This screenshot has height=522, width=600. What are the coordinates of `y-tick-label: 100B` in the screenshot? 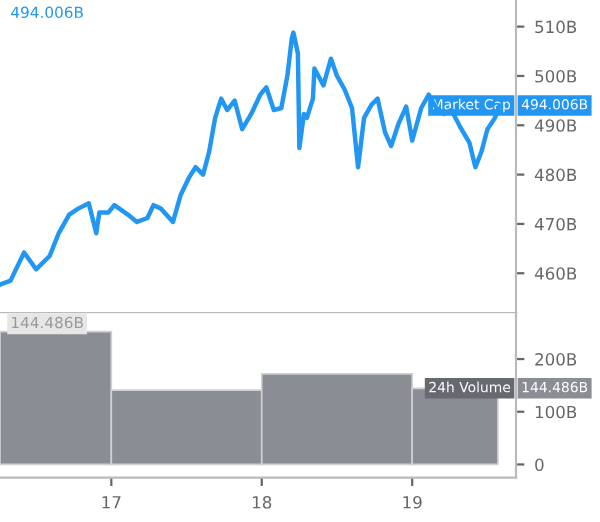 It's located at (556, 412).